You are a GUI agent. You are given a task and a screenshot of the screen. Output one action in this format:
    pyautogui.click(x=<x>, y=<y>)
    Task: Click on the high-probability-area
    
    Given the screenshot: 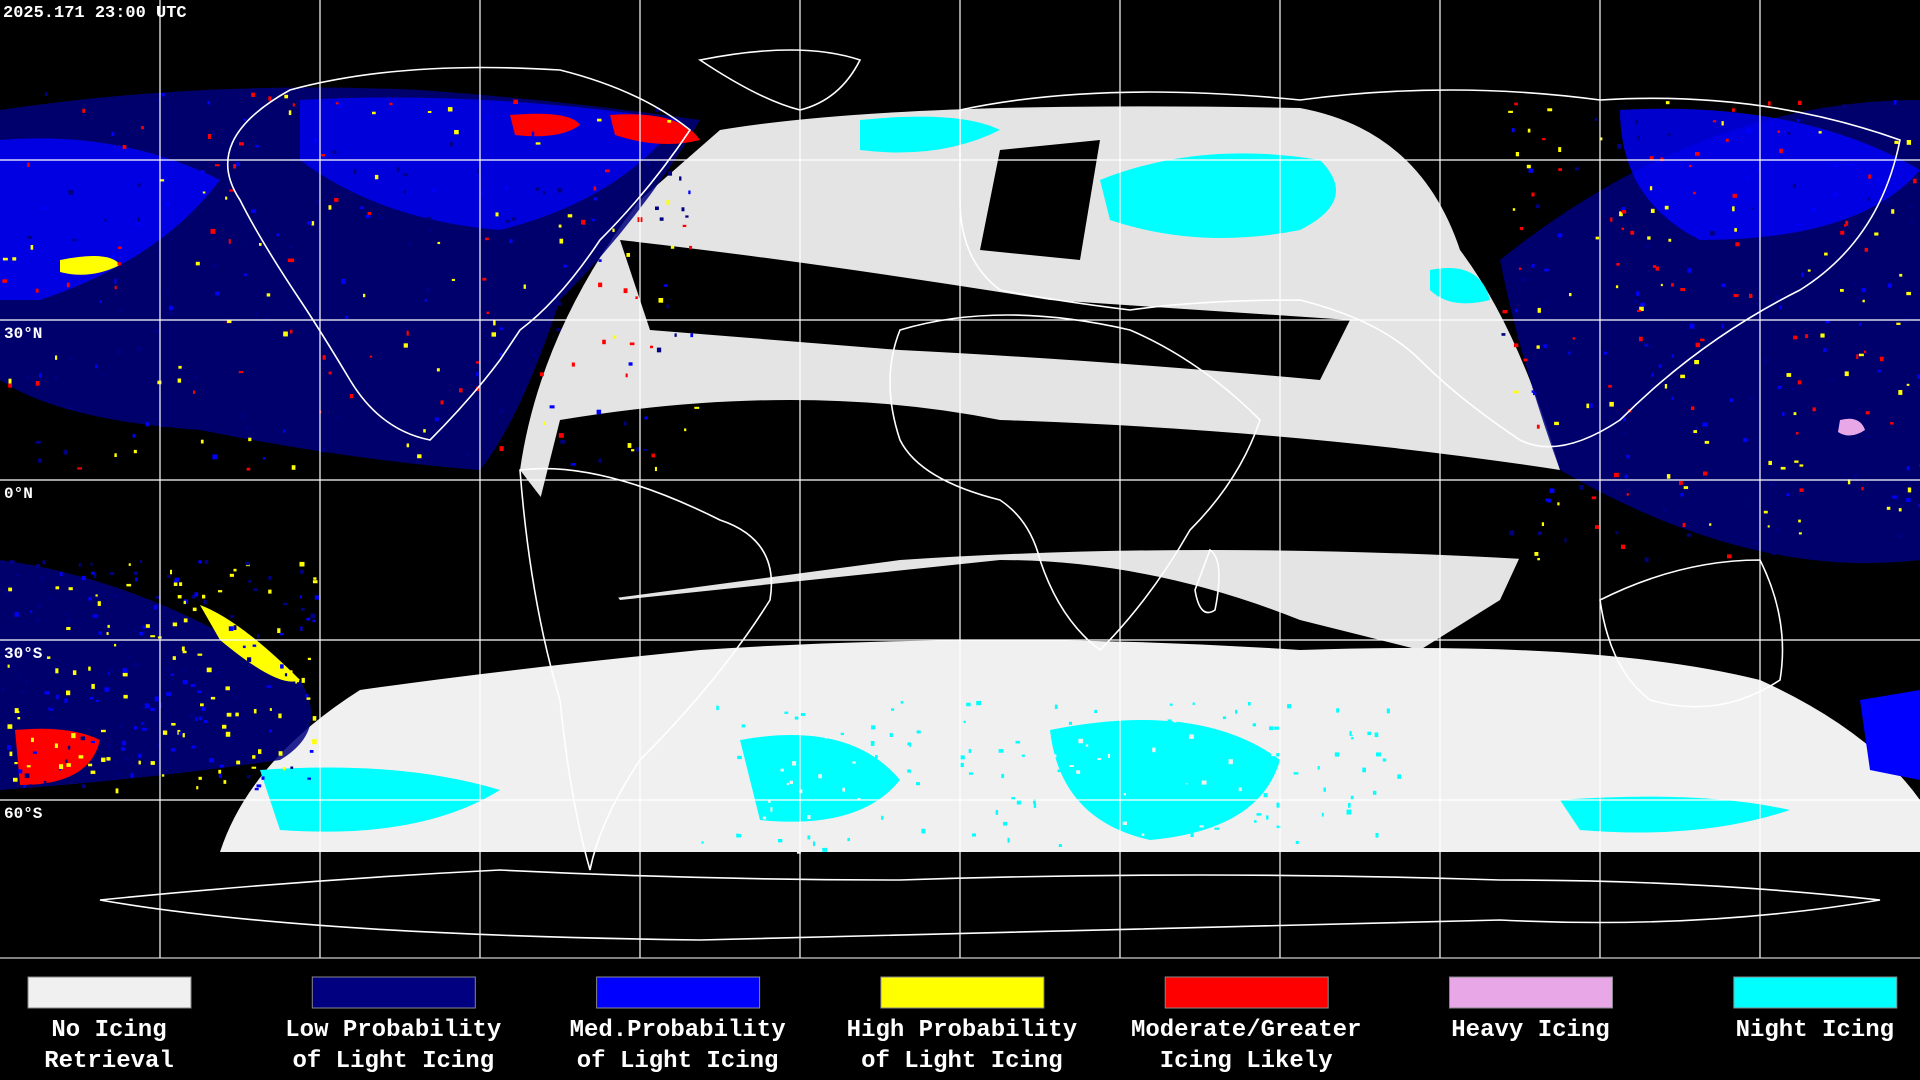 What is the action you would take?
    pyautogui.click(x=250, y=643)
    